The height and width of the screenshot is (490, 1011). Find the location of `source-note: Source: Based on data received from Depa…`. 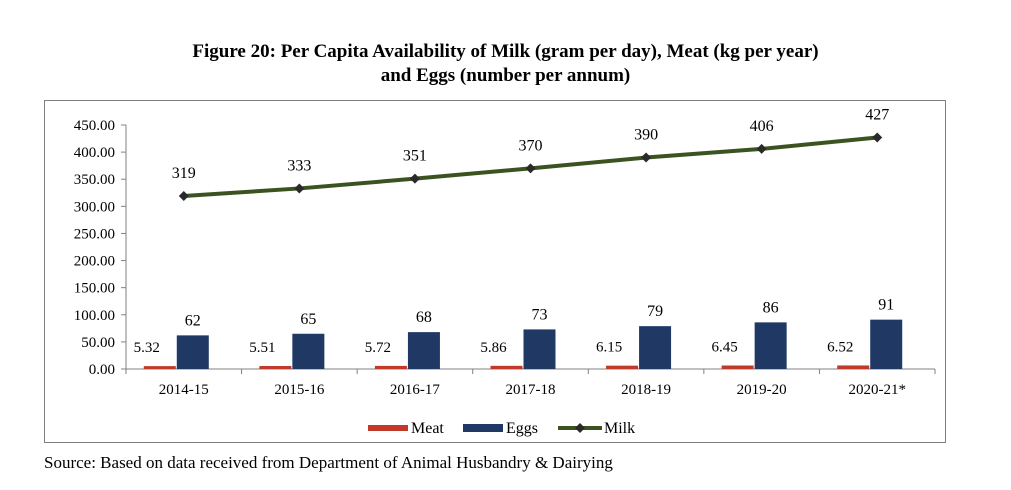

source-note: Source: Based on data received from Depa… is located at coordinates (328, 462).